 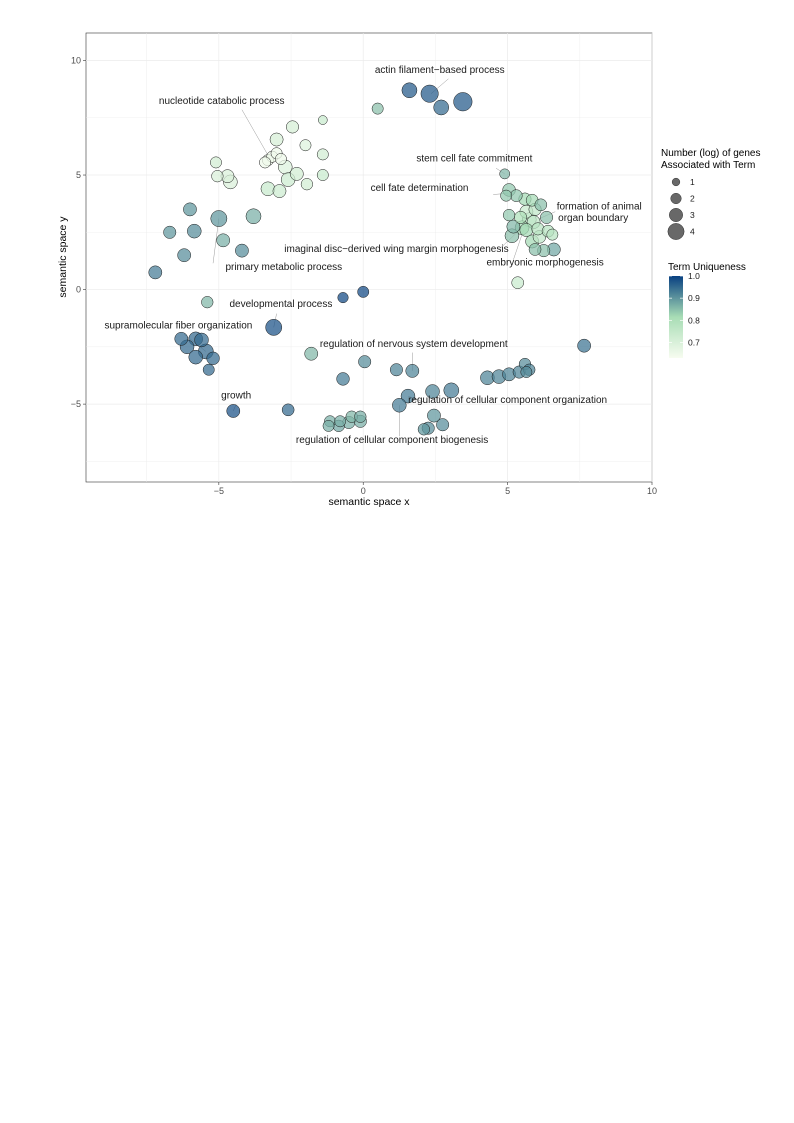 What do you see at coordinates (474, 158) in the screenshot?
I see `term-label-2: stem cell fate commitment` at bounding box center [474, 158].